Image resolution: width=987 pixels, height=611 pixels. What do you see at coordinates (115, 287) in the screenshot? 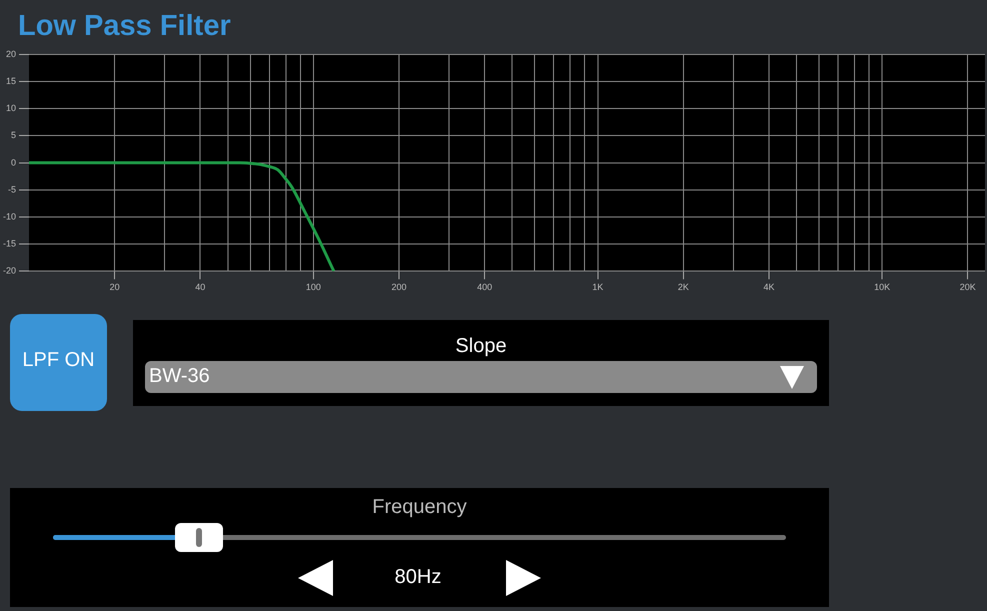
I see `x-tick-label: 20` at bounding box center [115, 287].